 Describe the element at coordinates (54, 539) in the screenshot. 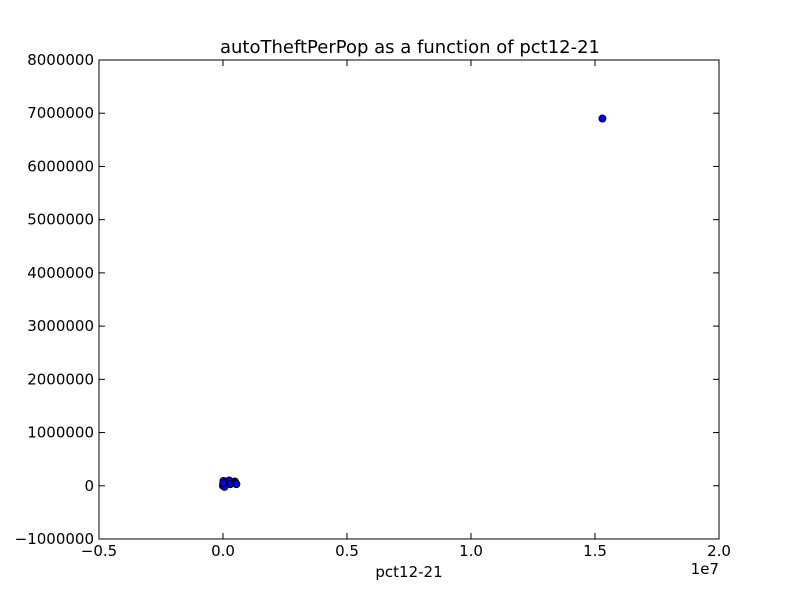

I see `y-tick-label: −1000000` at that location.